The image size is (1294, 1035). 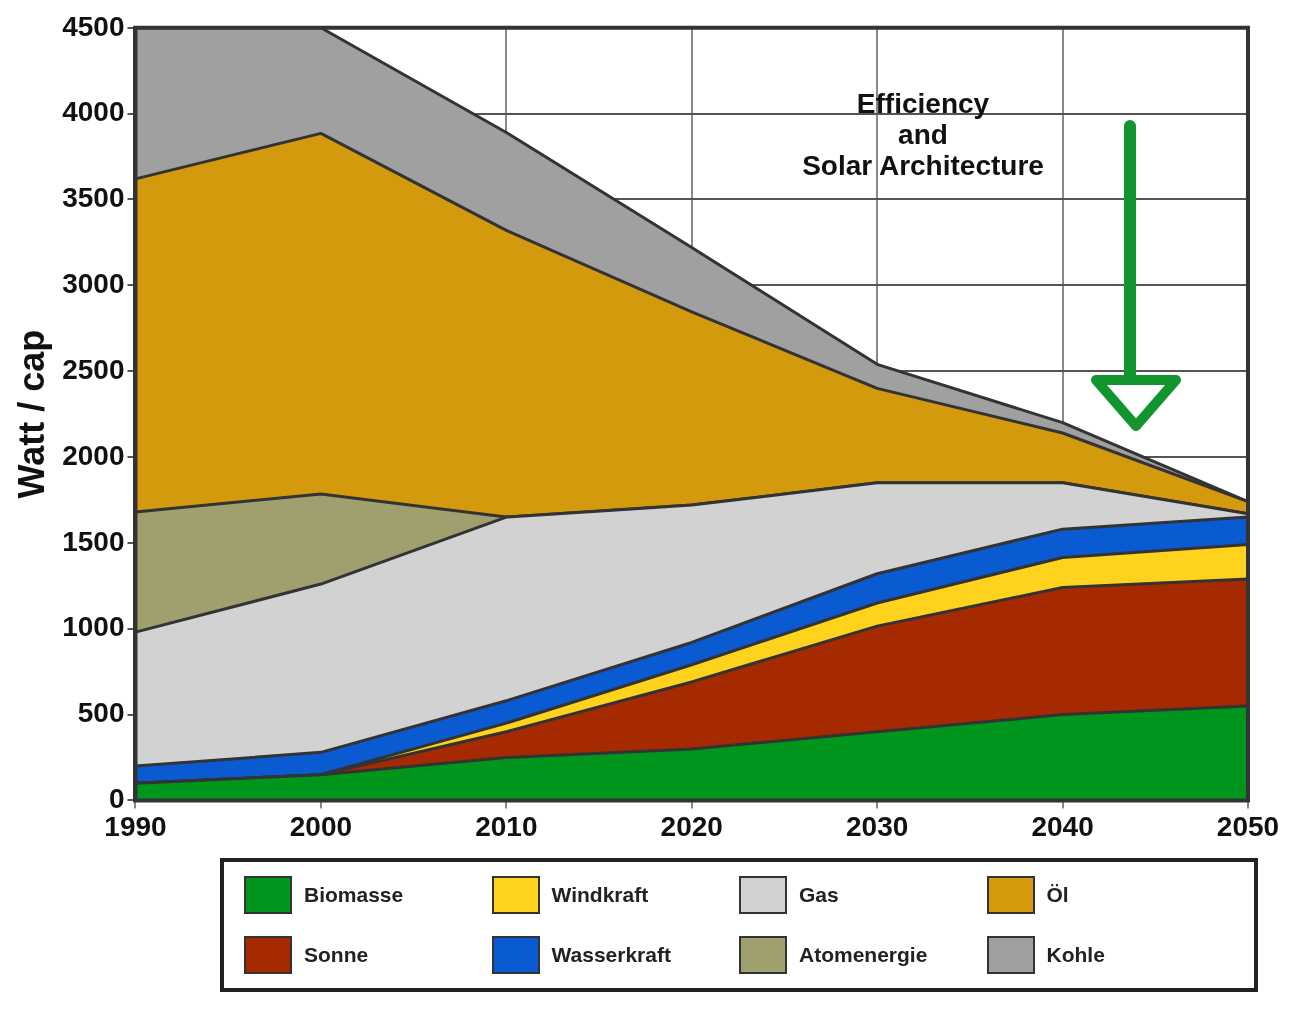 I want to click on y-tick-label: 3000, so click(x=93, y=284).